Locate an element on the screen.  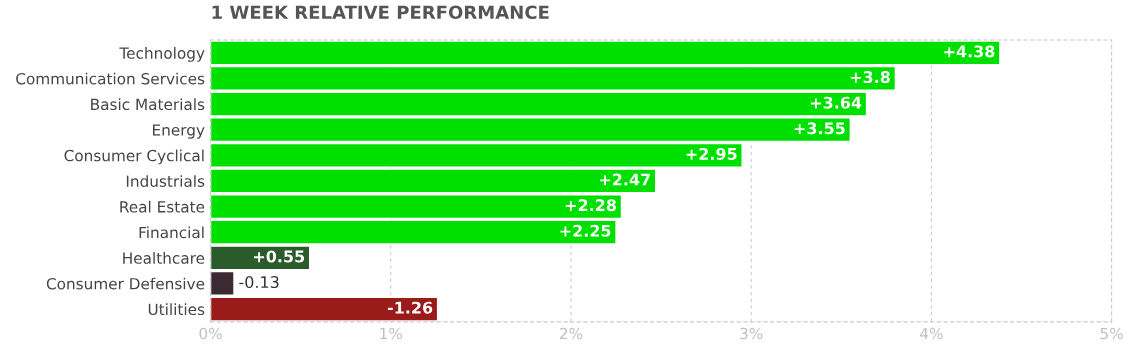
x-tick-label: 4% is located at coordinates (931, 333).